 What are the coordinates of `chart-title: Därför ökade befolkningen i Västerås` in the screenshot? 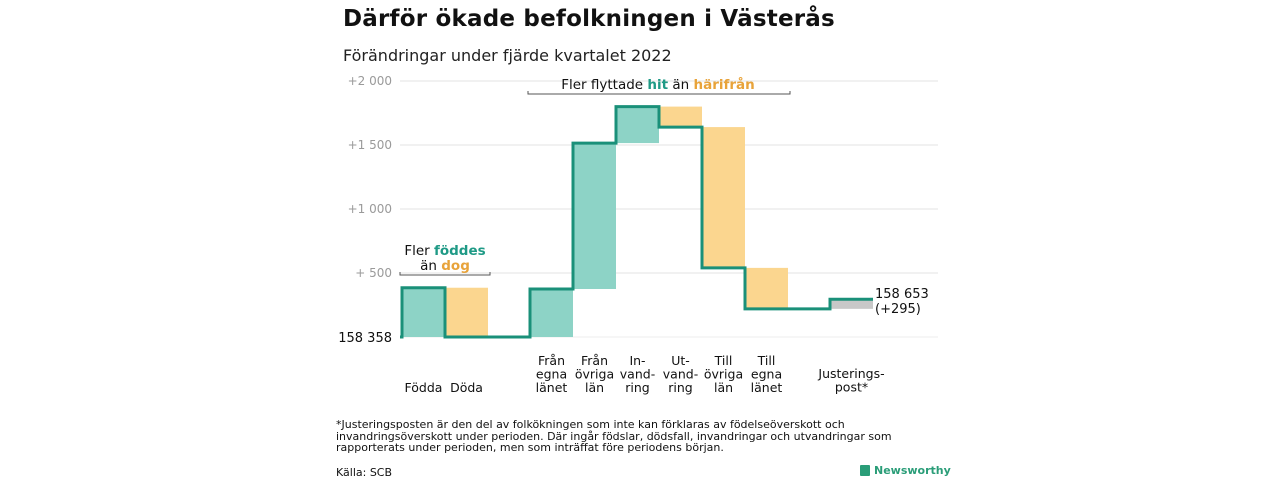 It's located at (589, 19).